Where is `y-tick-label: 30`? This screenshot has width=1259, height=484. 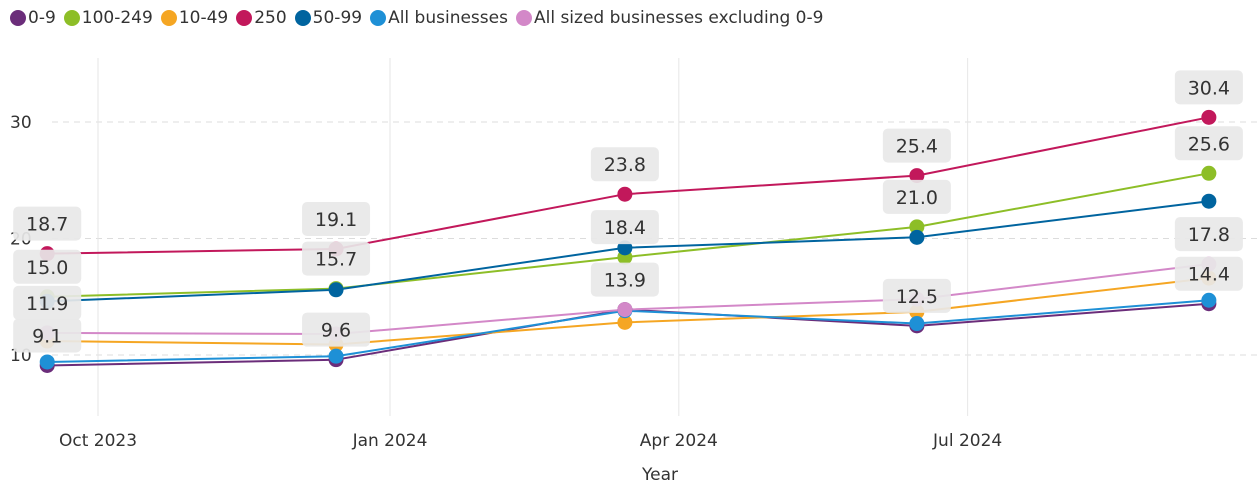 y-tick-label: 30 is located at coordinates (21, 123).